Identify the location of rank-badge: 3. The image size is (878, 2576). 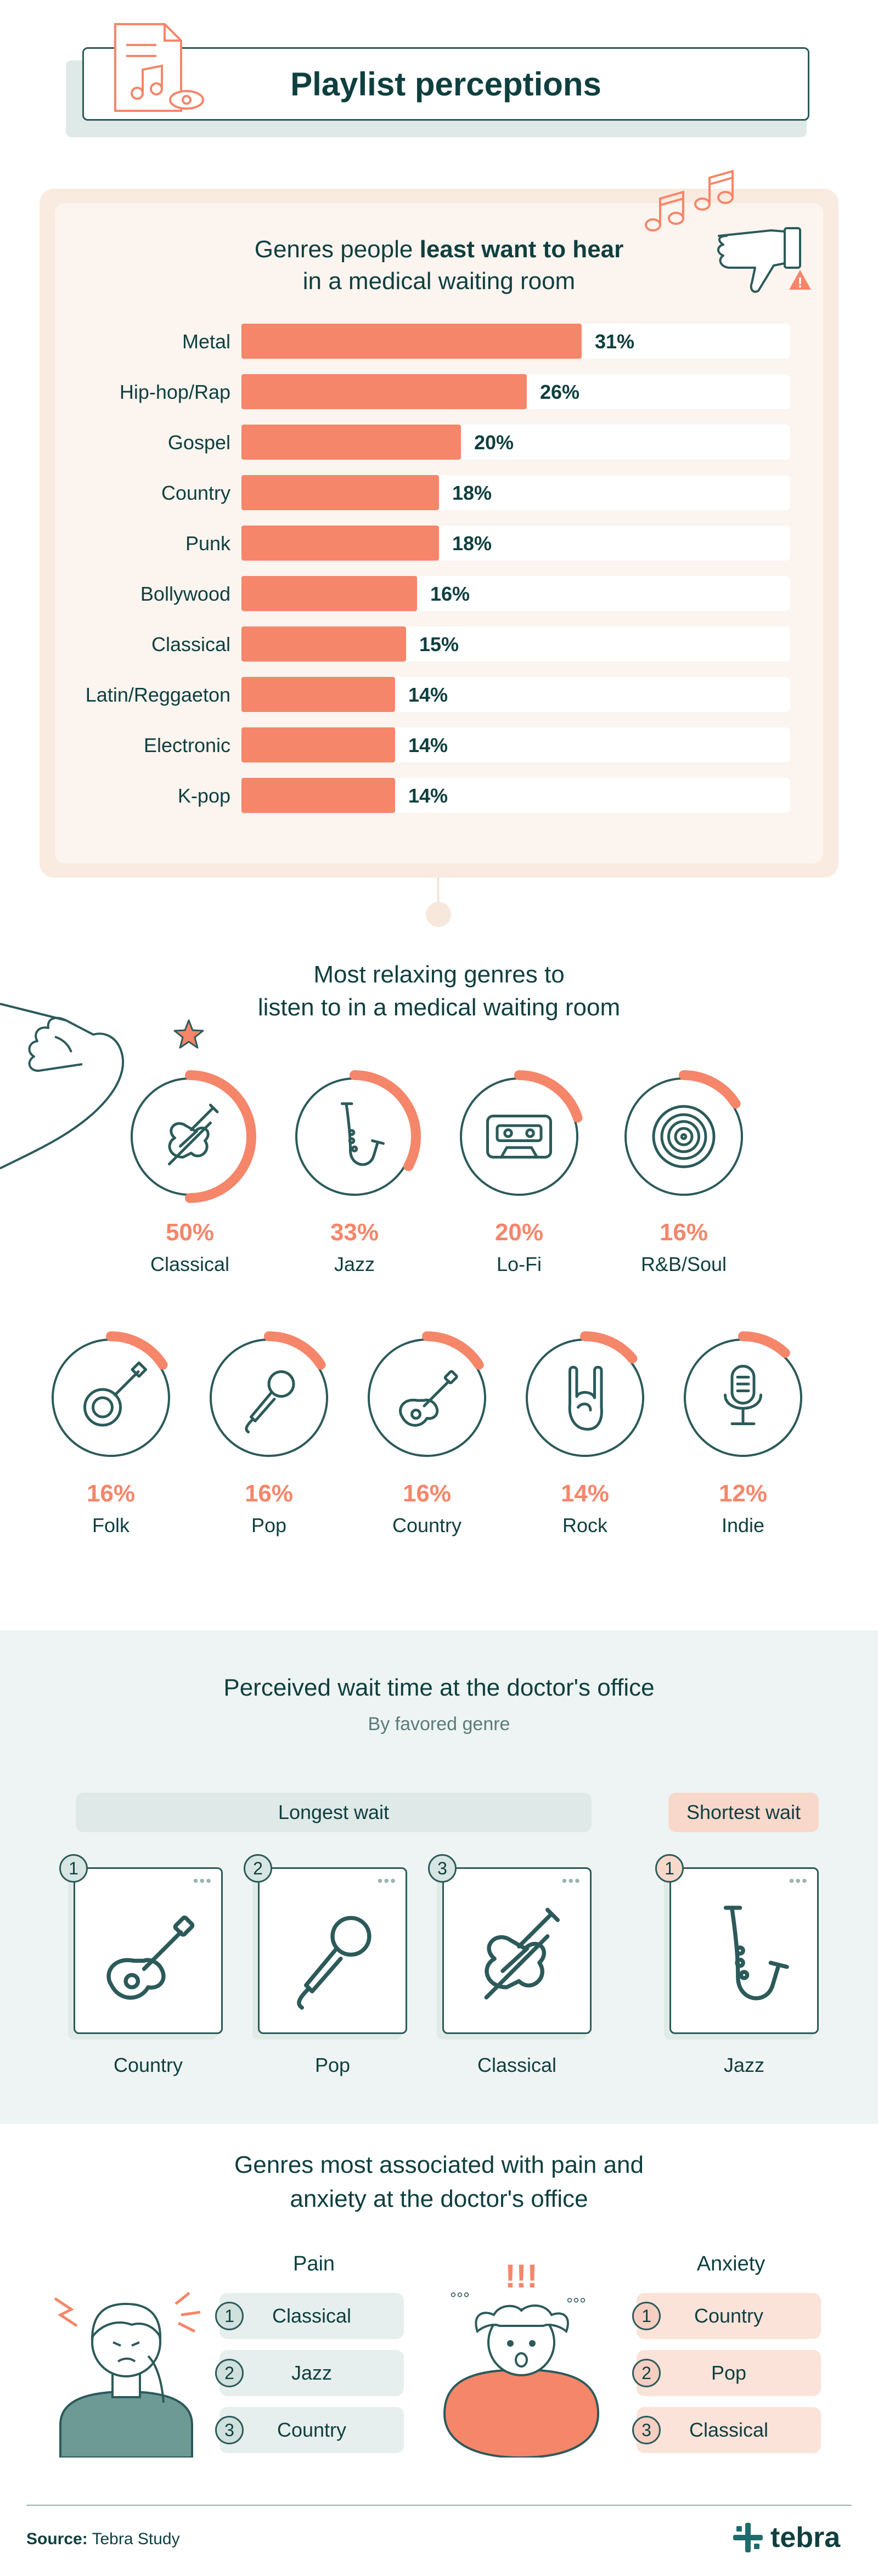
(442, 1868).